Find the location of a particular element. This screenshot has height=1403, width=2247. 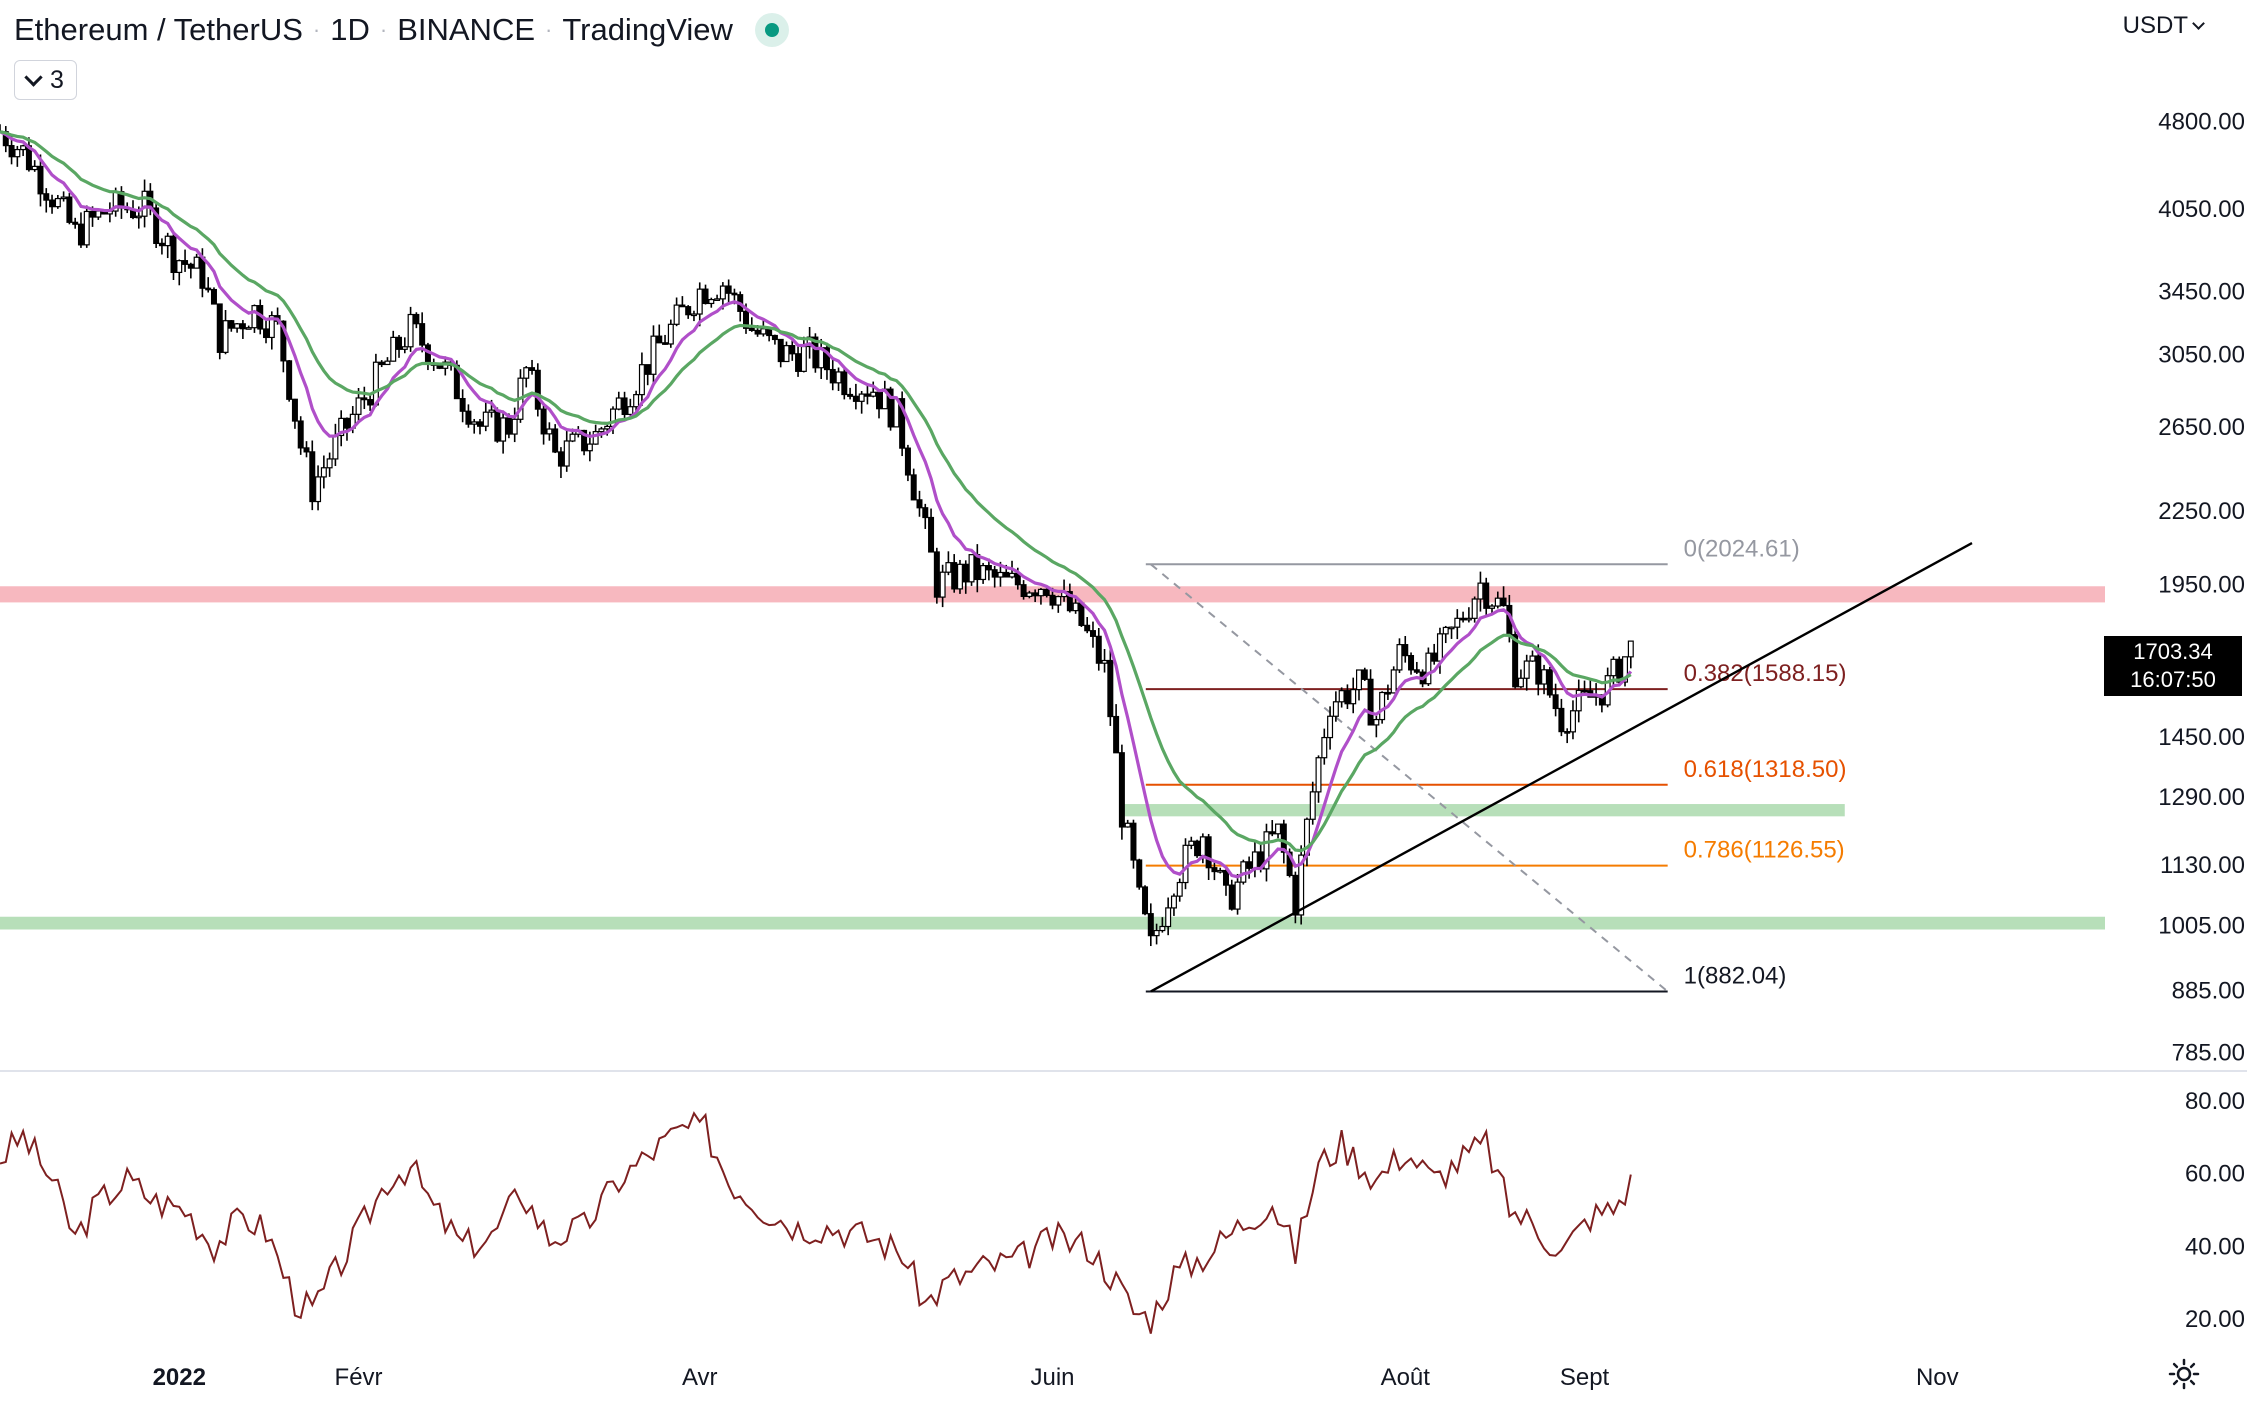

currency-selector: USDT is located at coordinates (2164, 26).